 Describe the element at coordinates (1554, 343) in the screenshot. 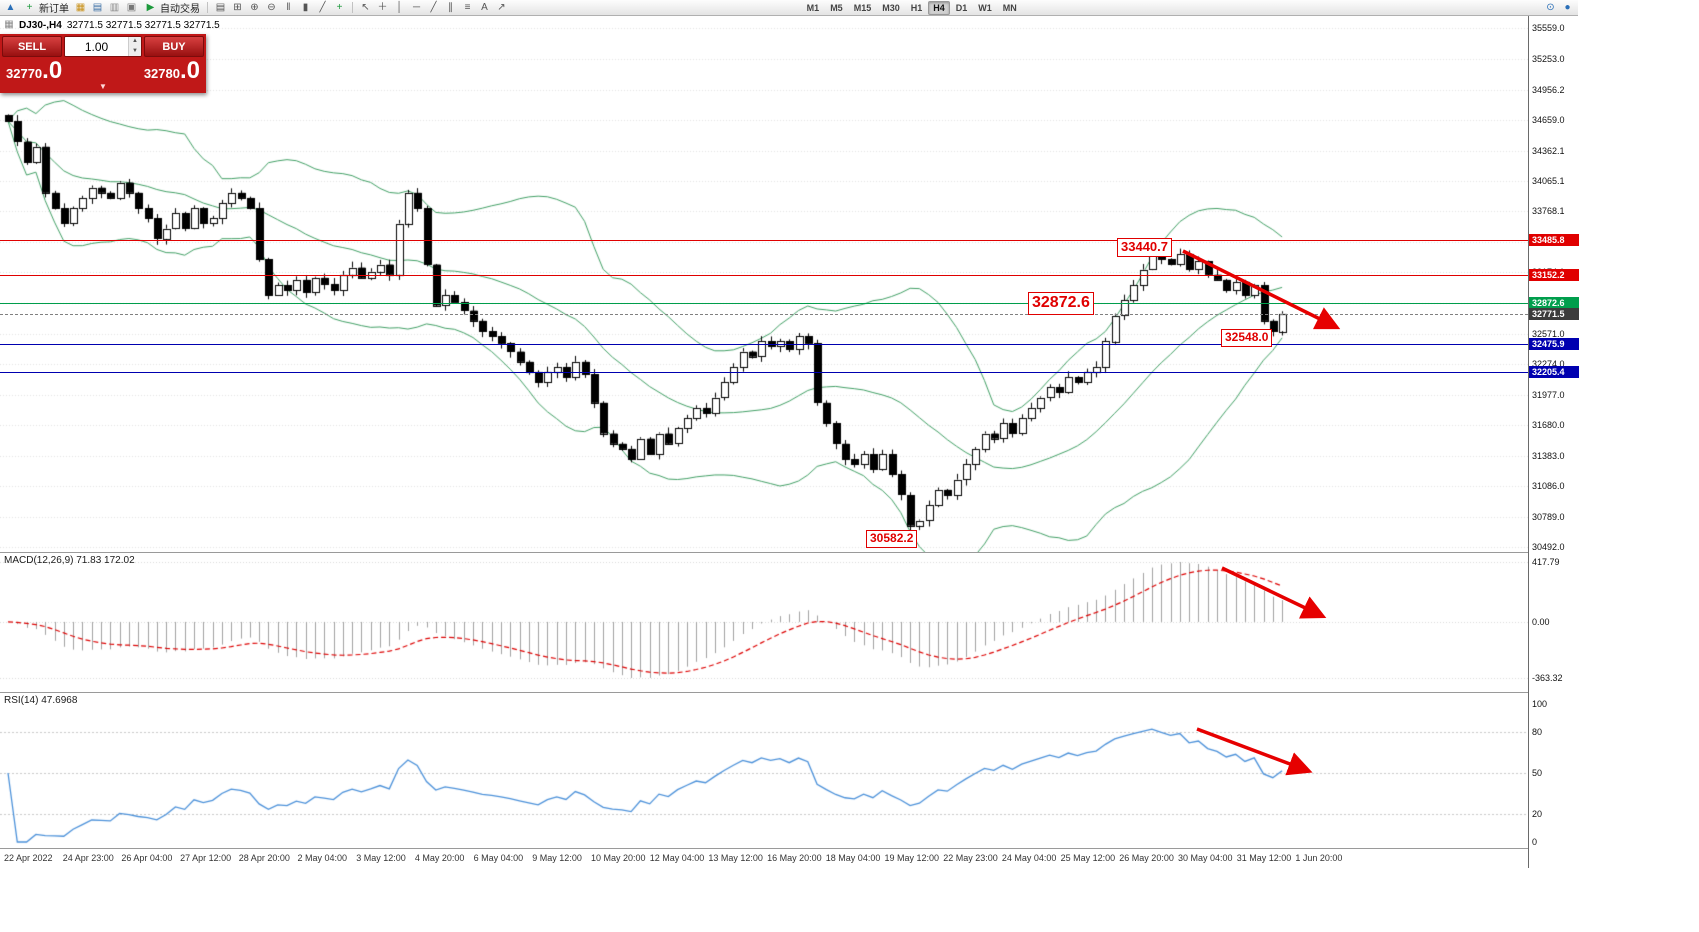

I see `price-badge-32475.9: 32475.9` at that location.